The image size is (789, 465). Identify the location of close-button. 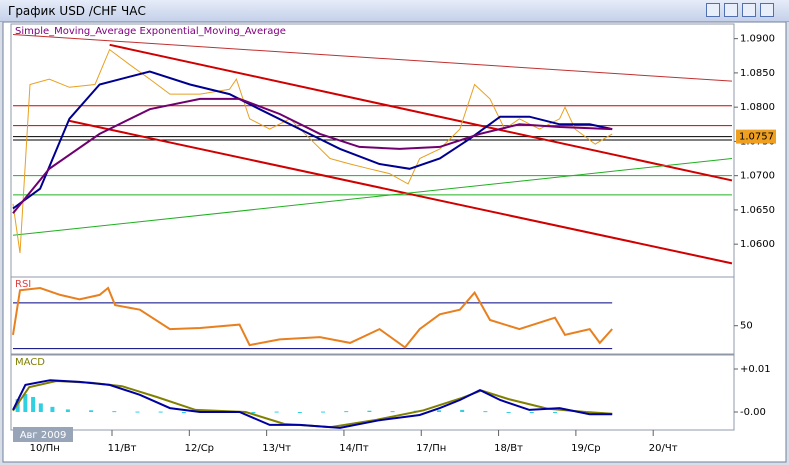
(767, 10).